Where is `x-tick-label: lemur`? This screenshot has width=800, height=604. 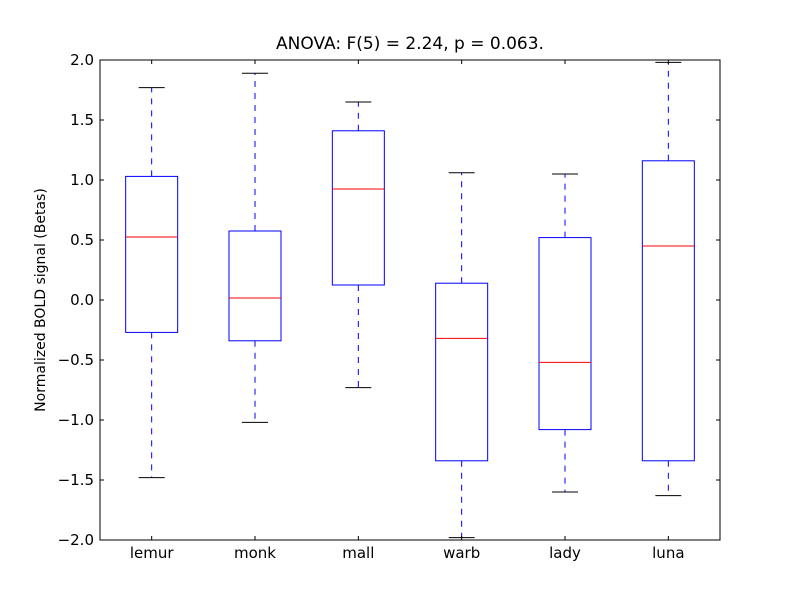 x-tick-label: lemur is located at coordinates (152, 553).